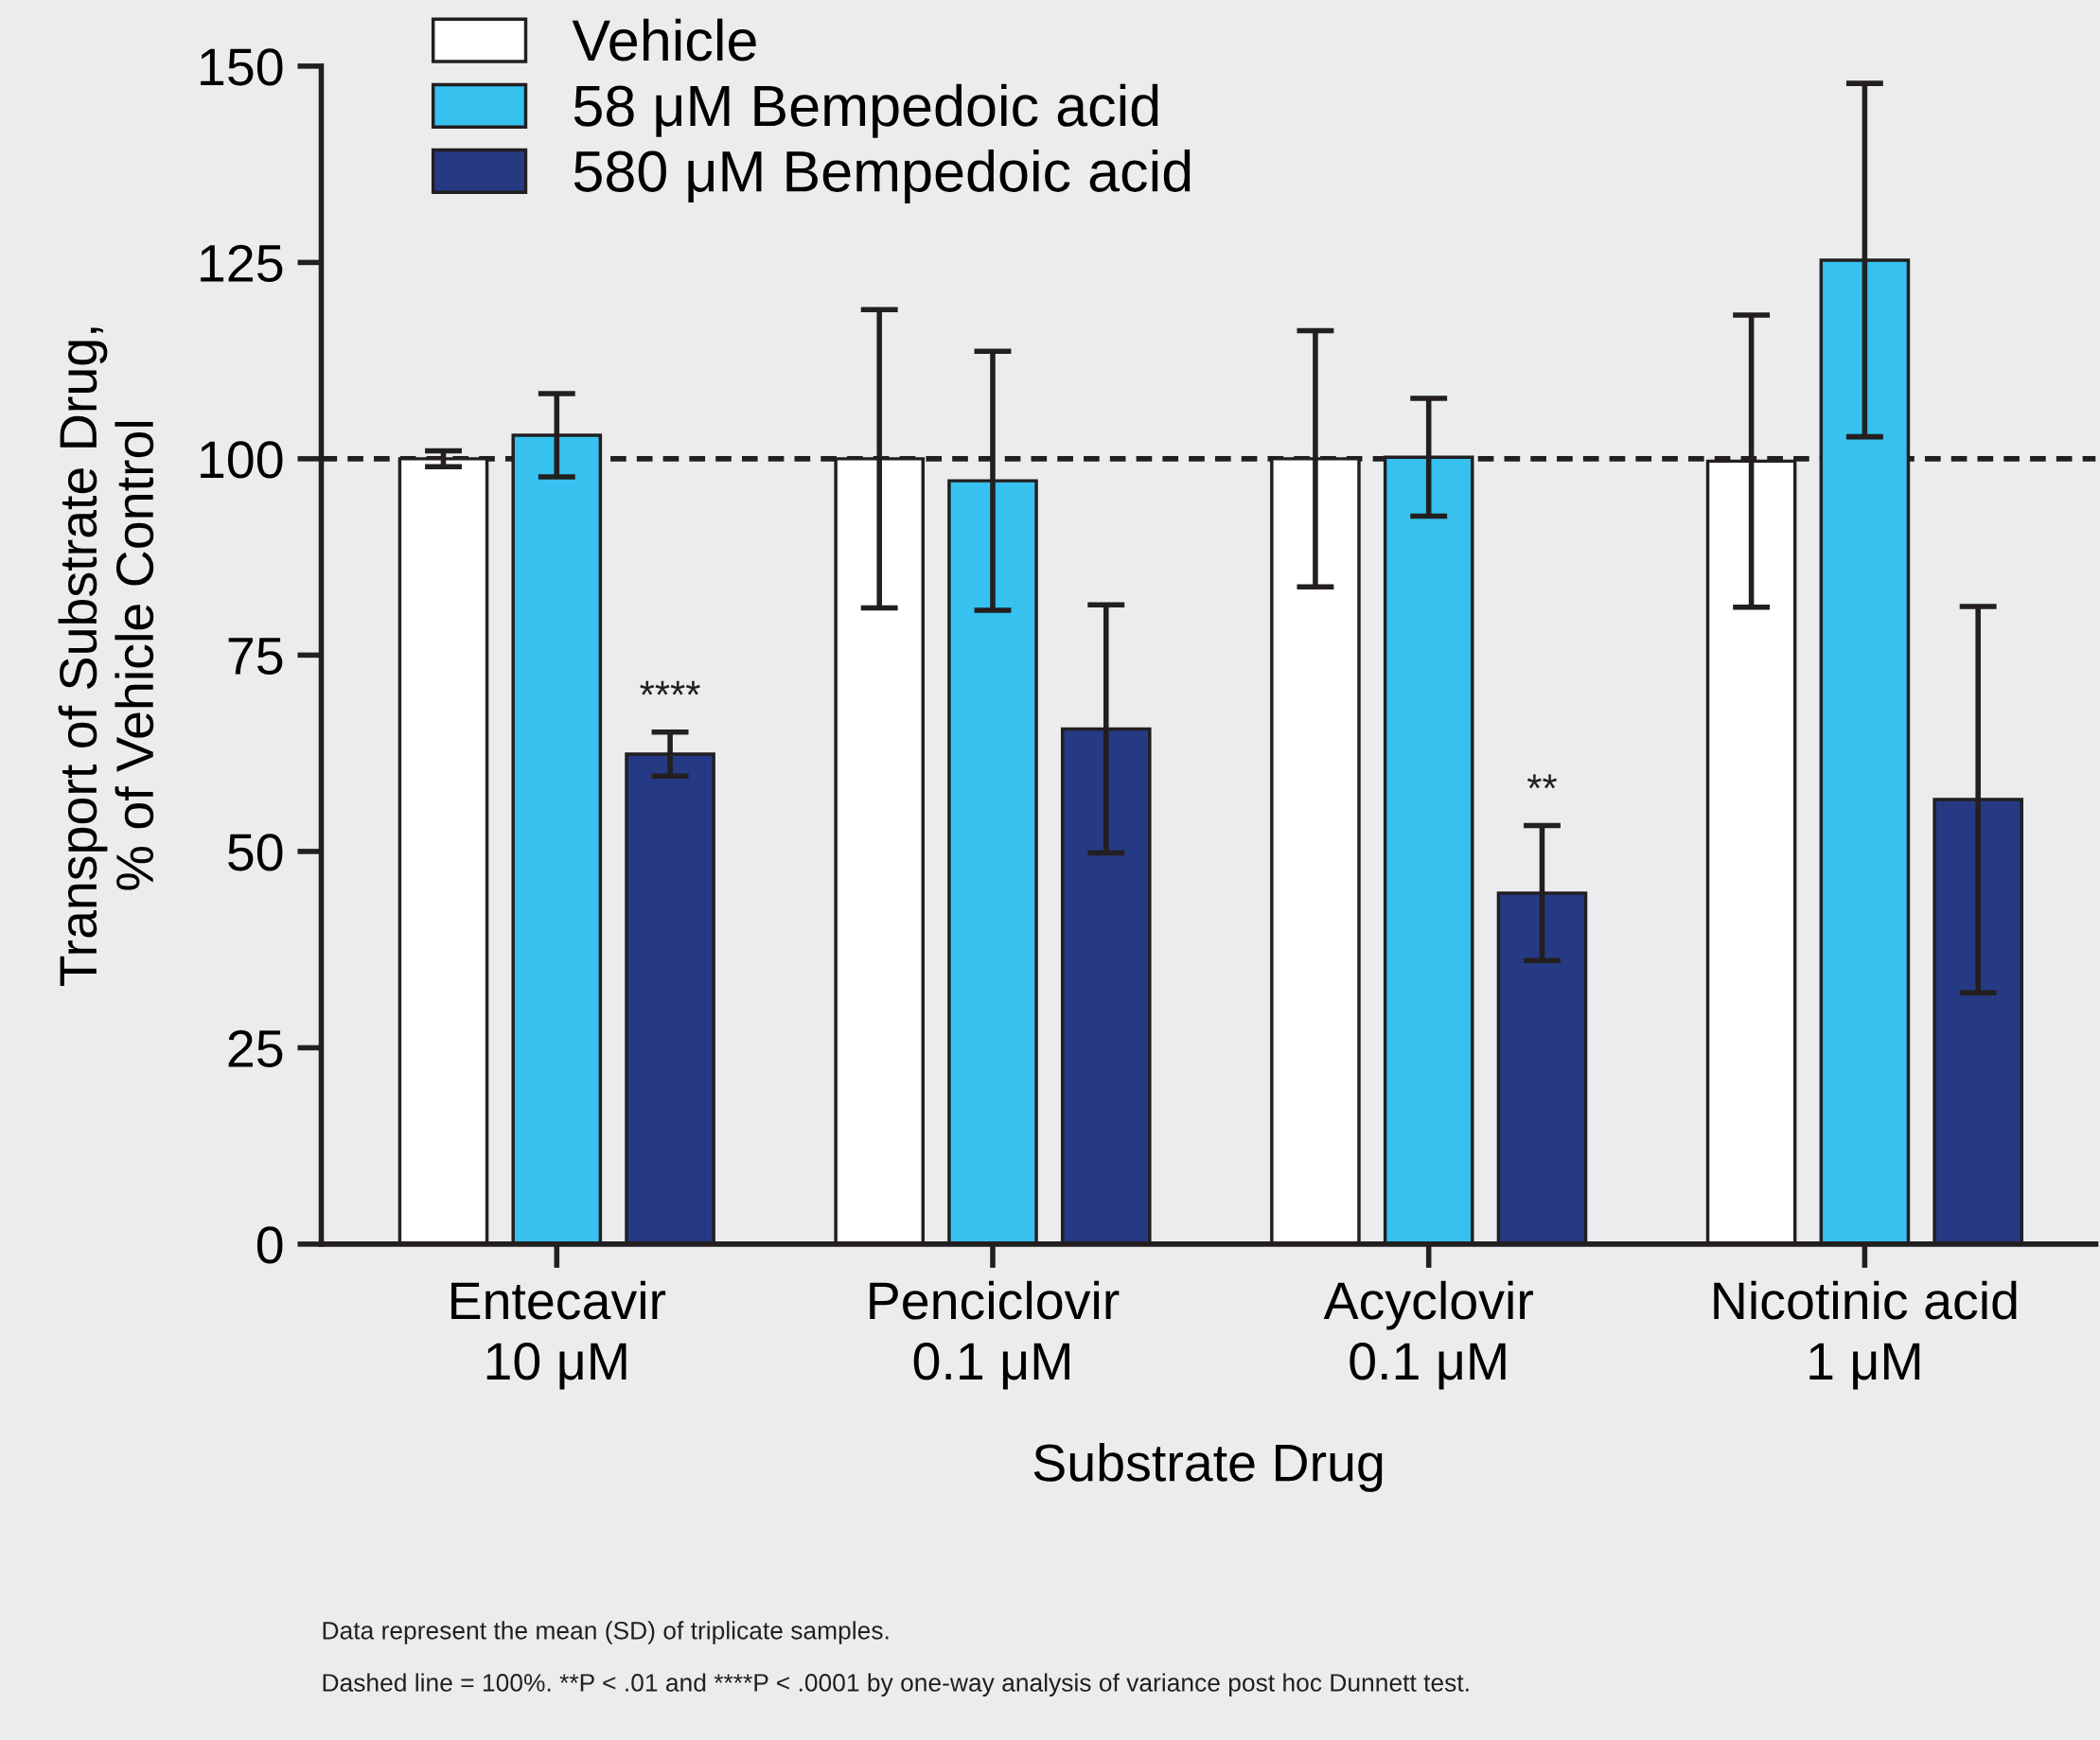 This screenshot has height=1740, width=2100. I want to click on x-axis-title: Substrate Drug, so click(1208, 1467).